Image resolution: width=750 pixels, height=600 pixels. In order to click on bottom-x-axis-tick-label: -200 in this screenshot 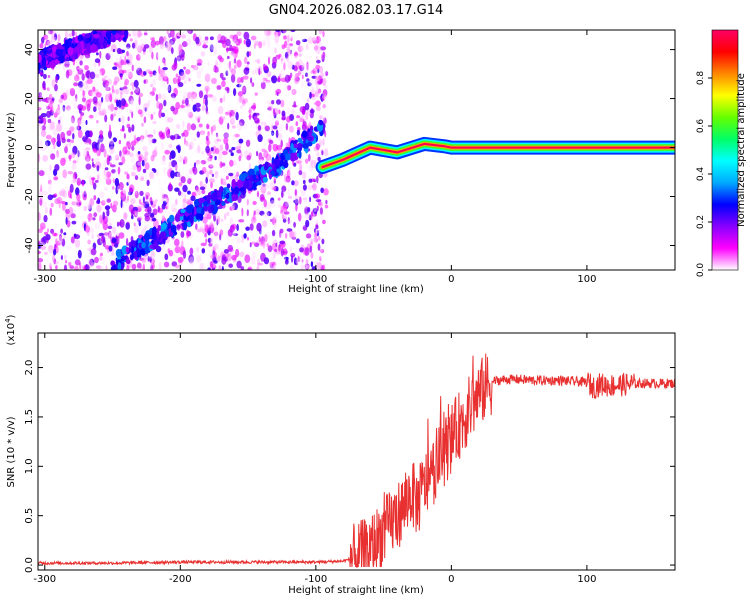, I will do `click(180, 579)`.